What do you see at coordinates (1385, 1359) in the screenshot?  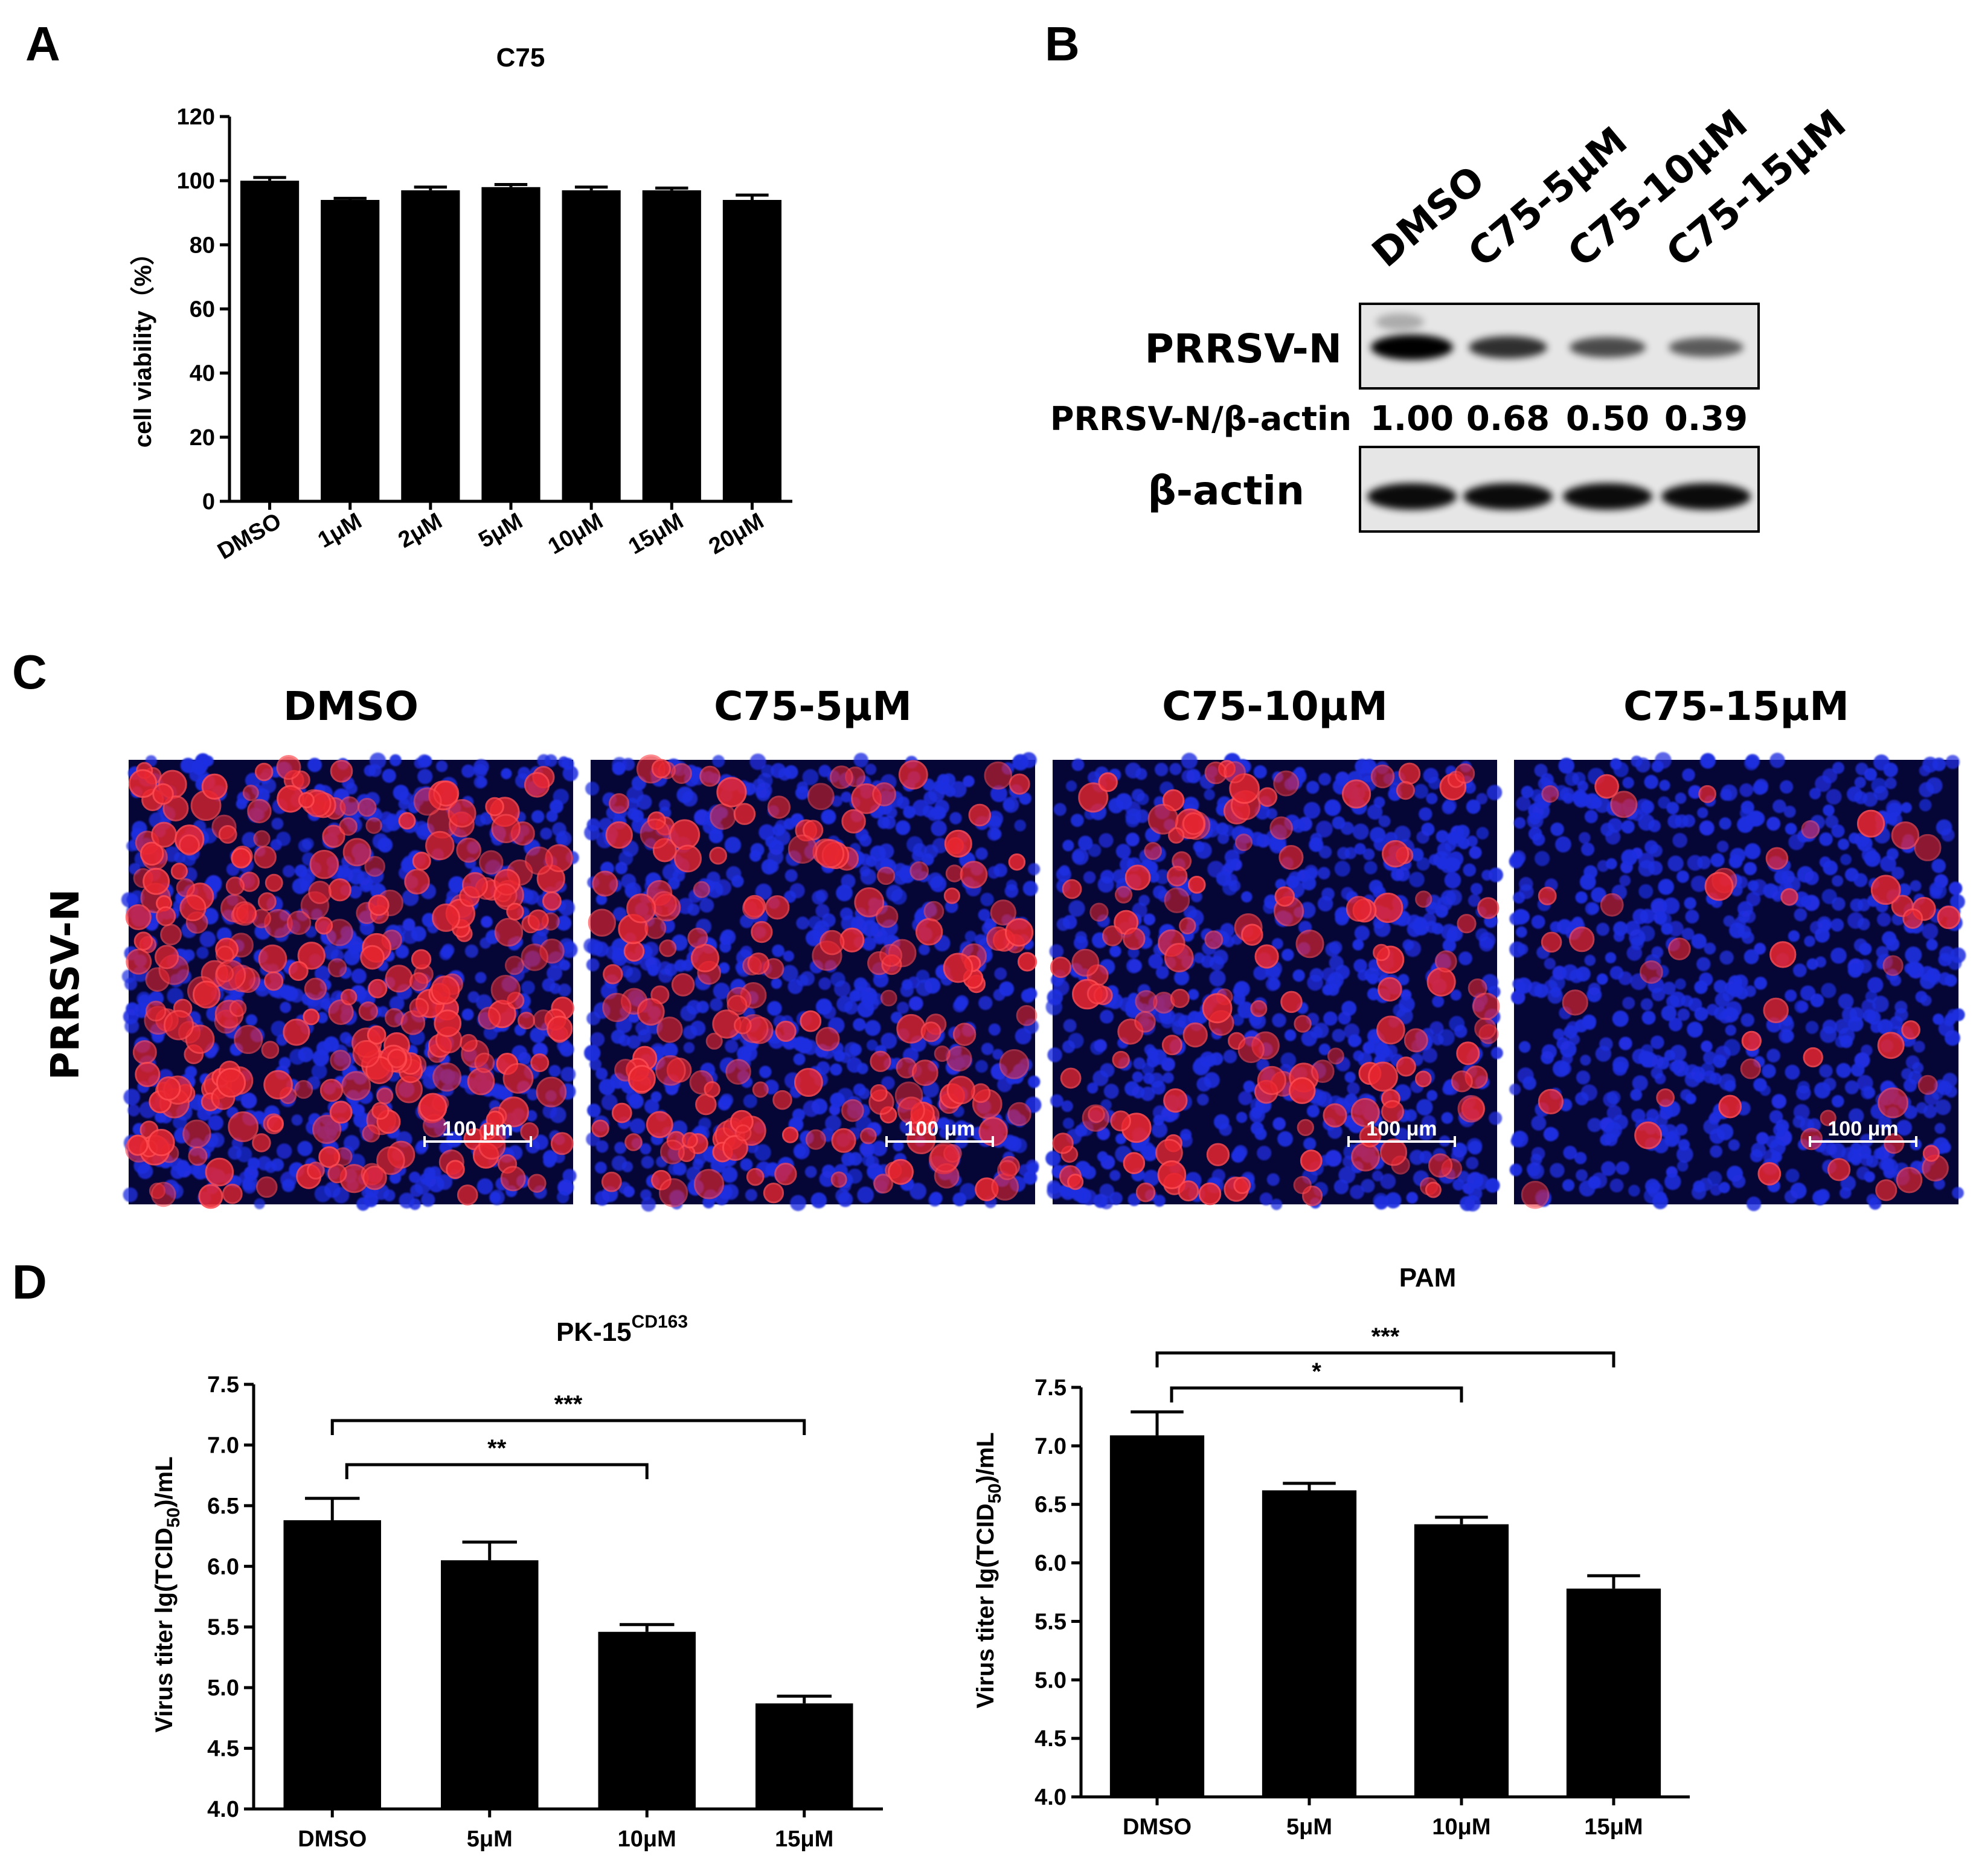 I see `chartD2-sig-bracket` at bounding box center [1385, 1359].